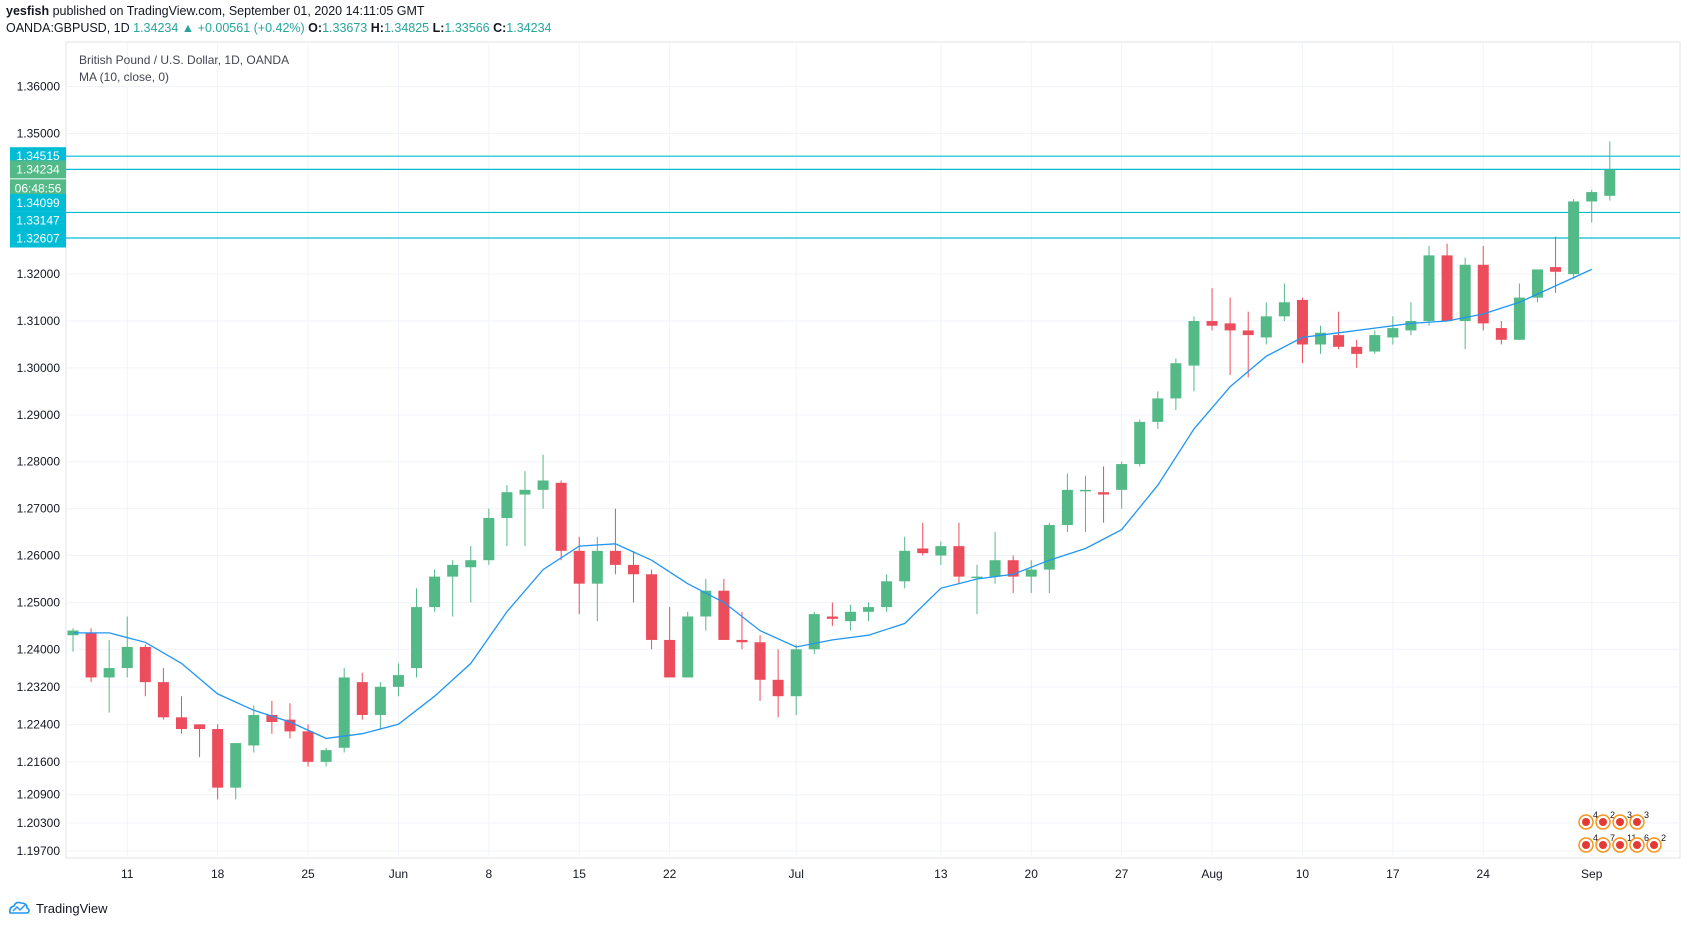  What do you see at coordinates (58, 908) in the screenshot?
I see `footer-brand: TradingView` at bounding box center [58, 908].